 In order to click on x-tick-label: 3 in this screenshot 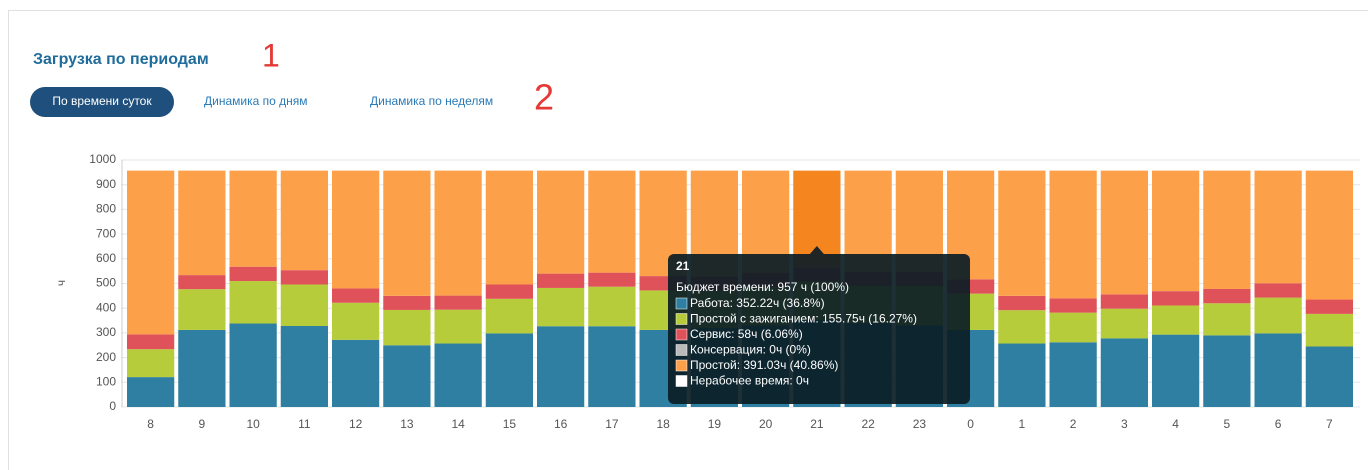, I will do `click(1124, 424)`.